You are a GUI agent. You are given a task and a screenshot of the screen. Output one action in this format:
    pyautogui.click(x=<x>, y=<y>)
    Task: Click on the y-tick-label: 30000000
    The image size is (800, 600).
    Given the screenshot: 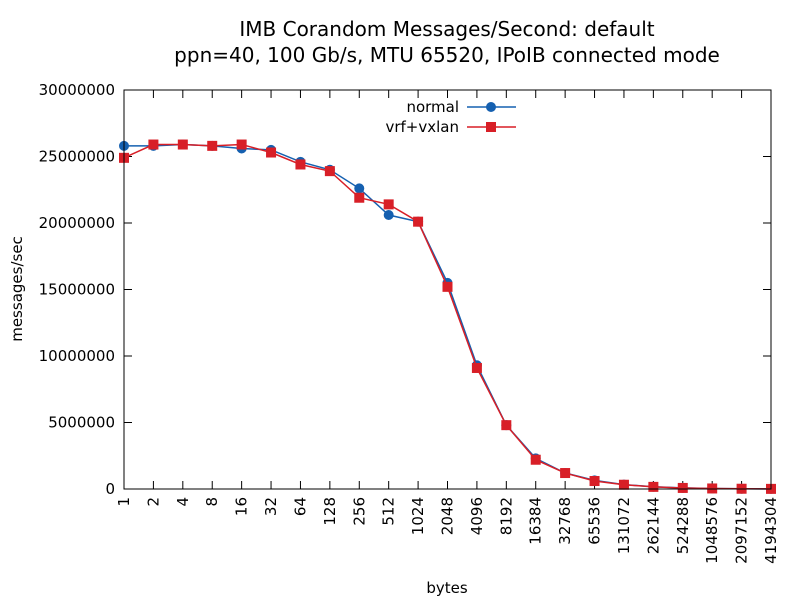 What is the action you would take?
    pyautogui.click(x=77, y=90)
    